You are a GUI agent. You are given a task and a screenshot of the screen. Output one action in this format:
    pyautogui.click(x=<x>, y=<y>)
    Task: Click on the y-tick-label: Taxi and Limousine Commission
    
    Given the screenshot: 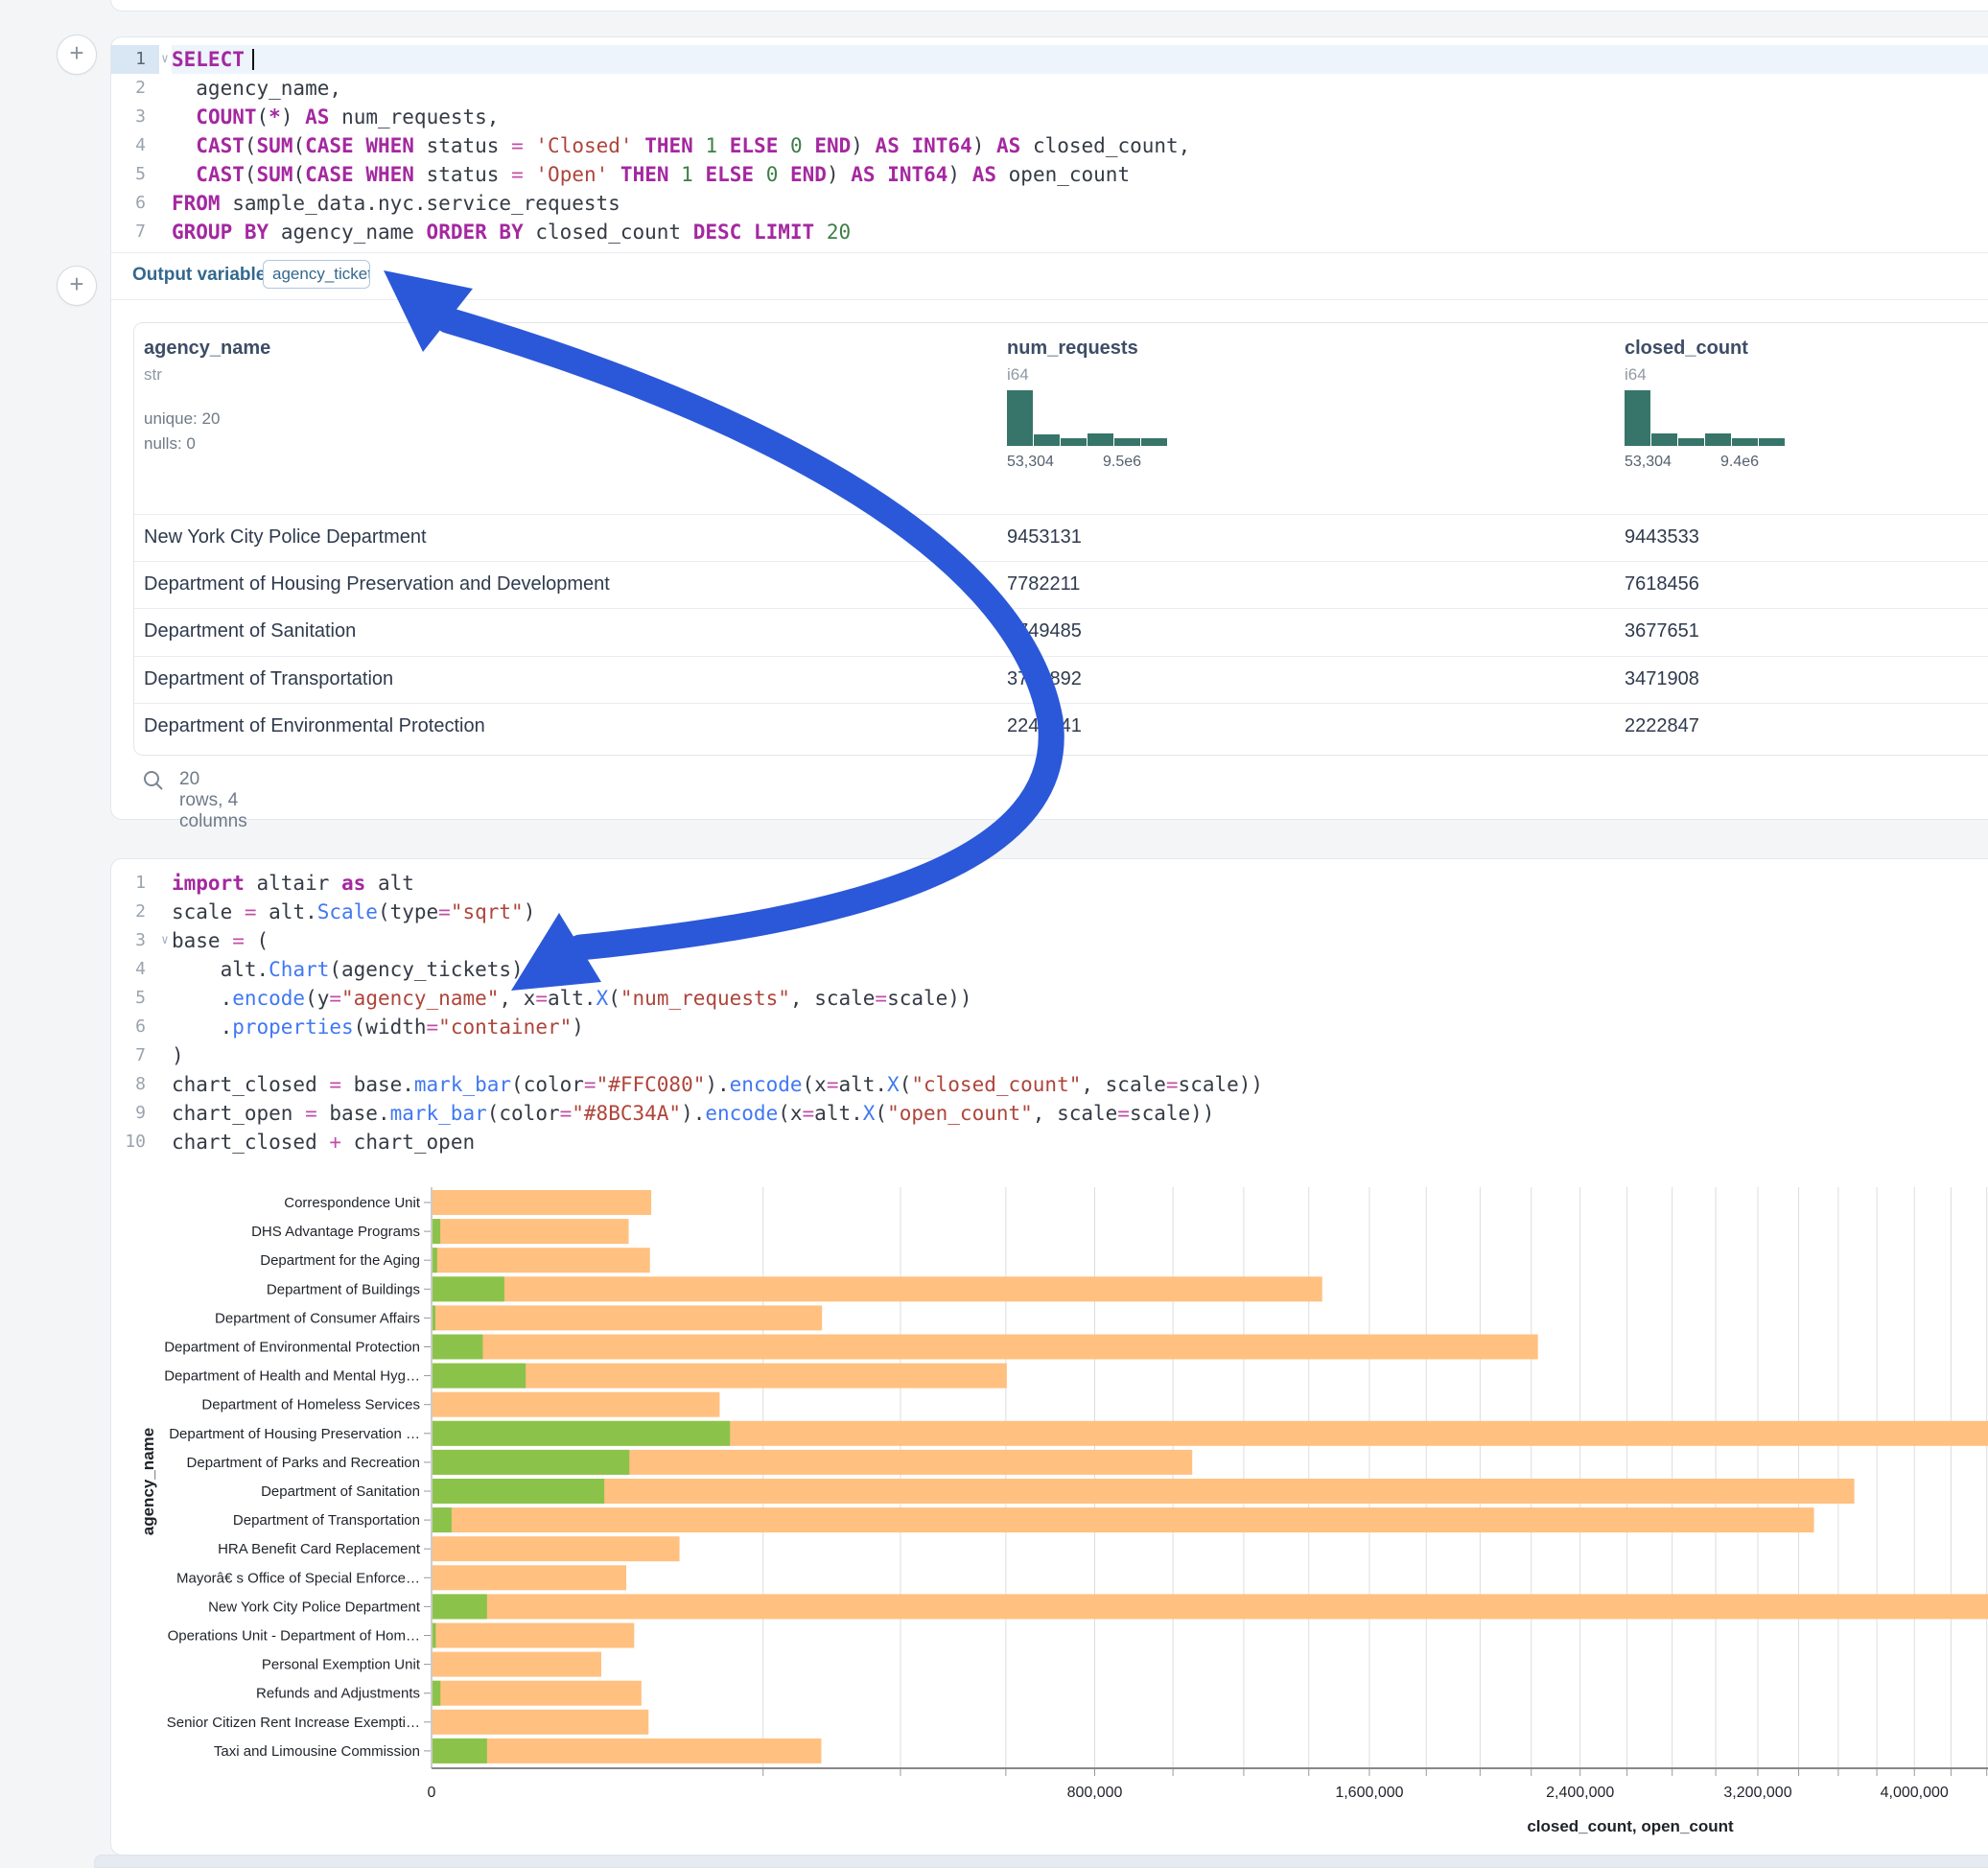 What is the action you would take?
    pyautogui.click(x=317, y=1751)
    